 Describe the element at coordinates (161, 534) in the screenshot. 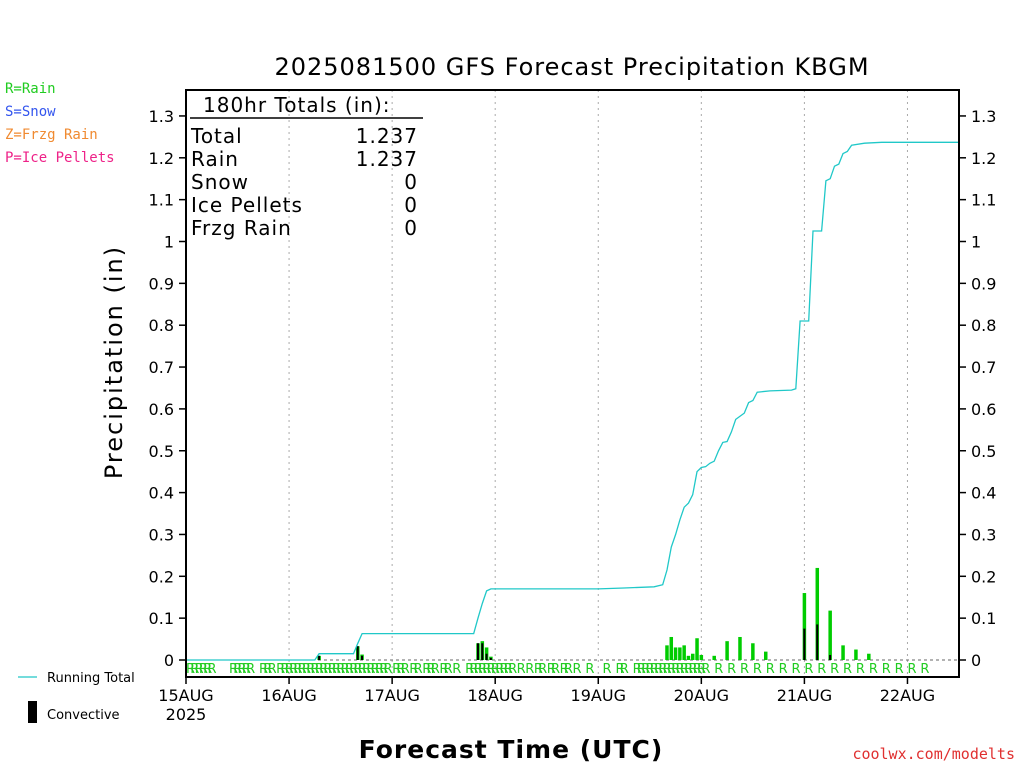

I see `y-tick-label-left: 0.3` at that location.